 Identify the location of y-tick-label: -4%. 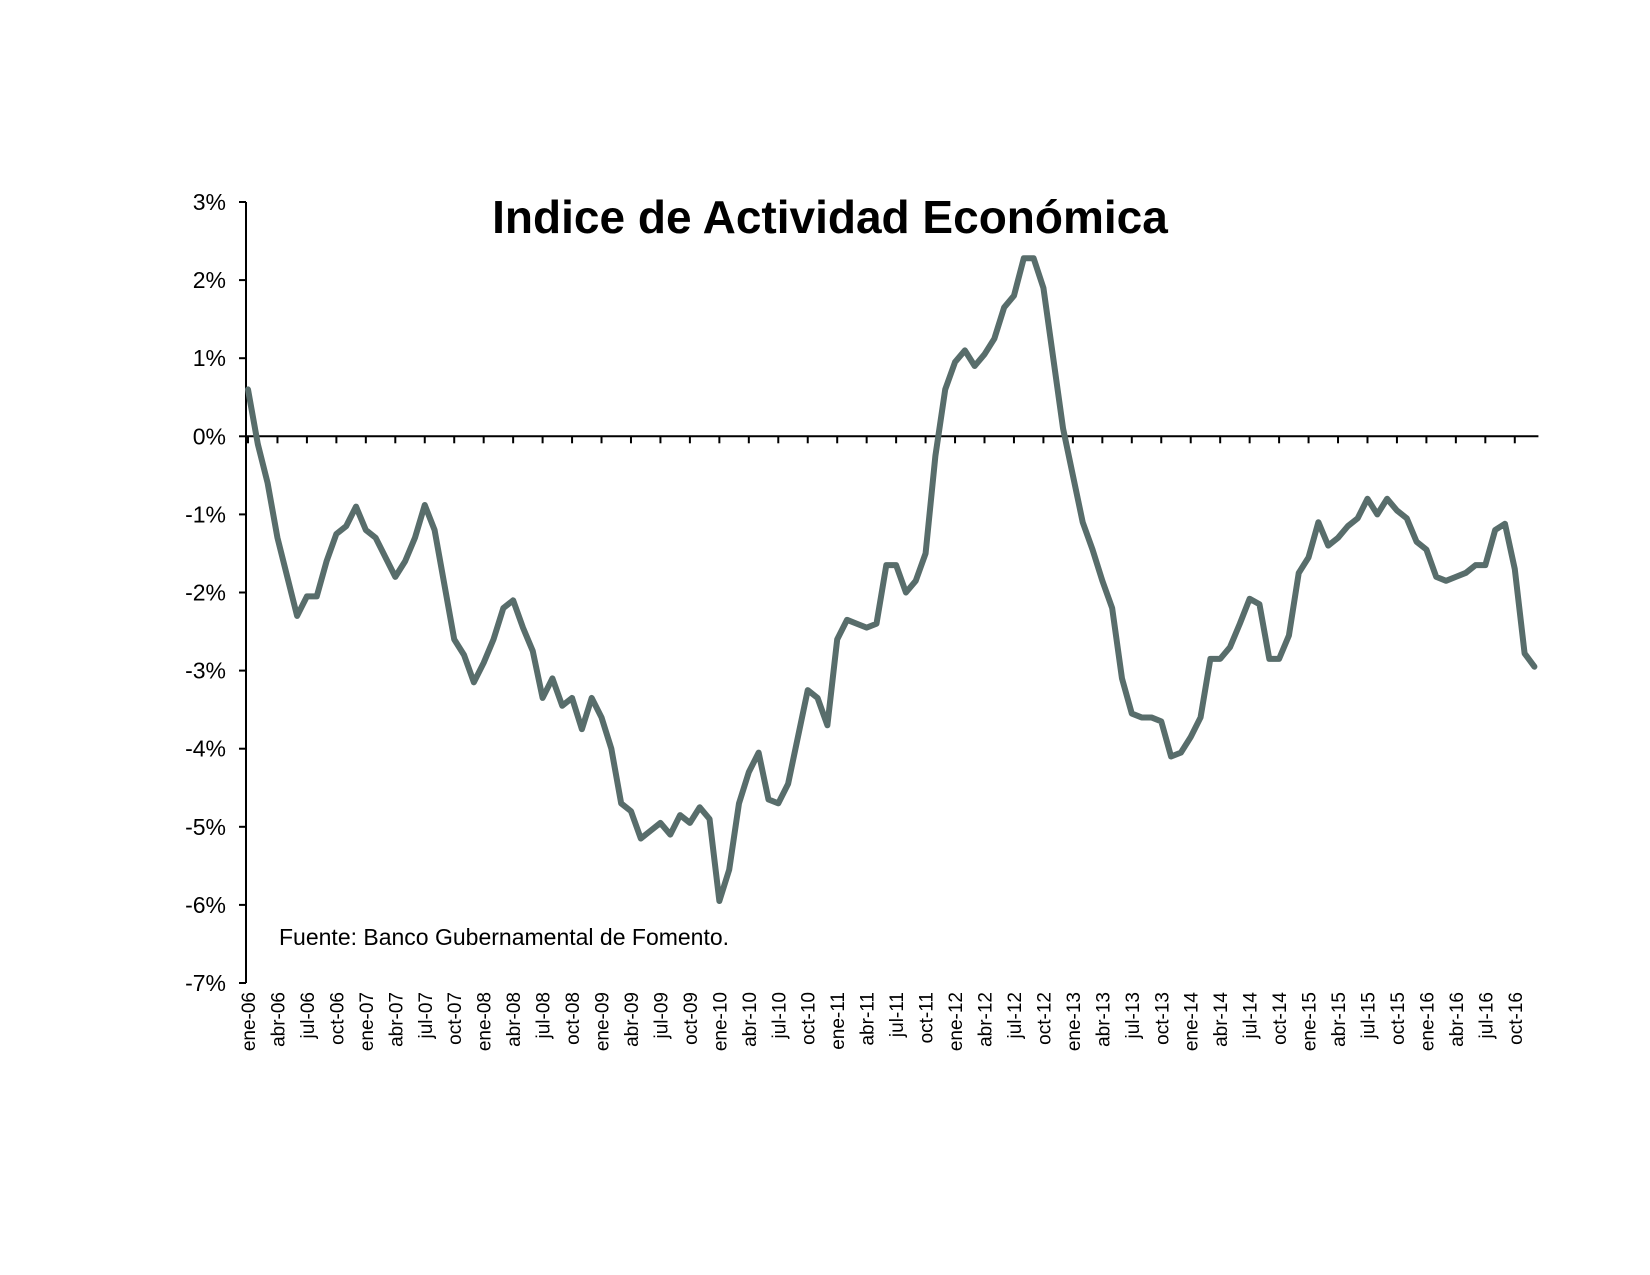
(205, 749).